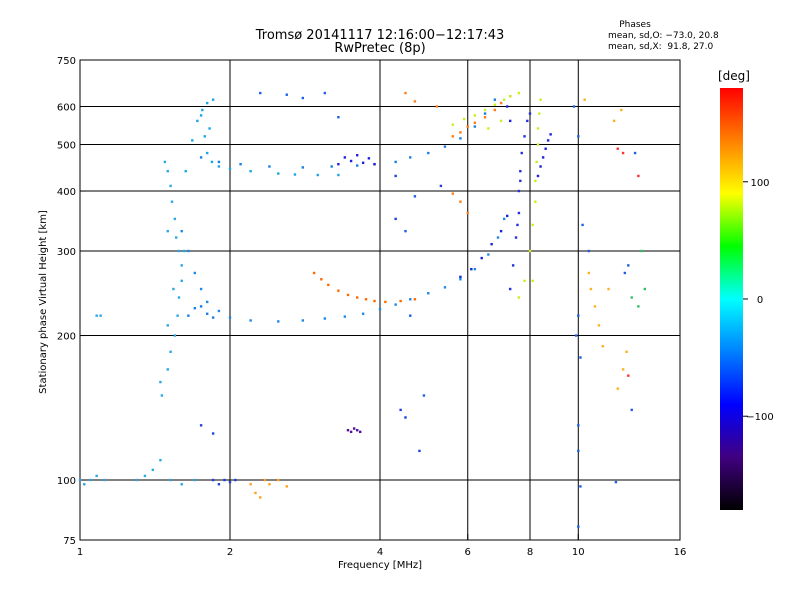 This screenshot has width=800, height=600. What do you see at coordinates (380, 565) in the screenshot?
I see `x-axis-label: Frequency [MHz]` at bounding box center [380, 565].